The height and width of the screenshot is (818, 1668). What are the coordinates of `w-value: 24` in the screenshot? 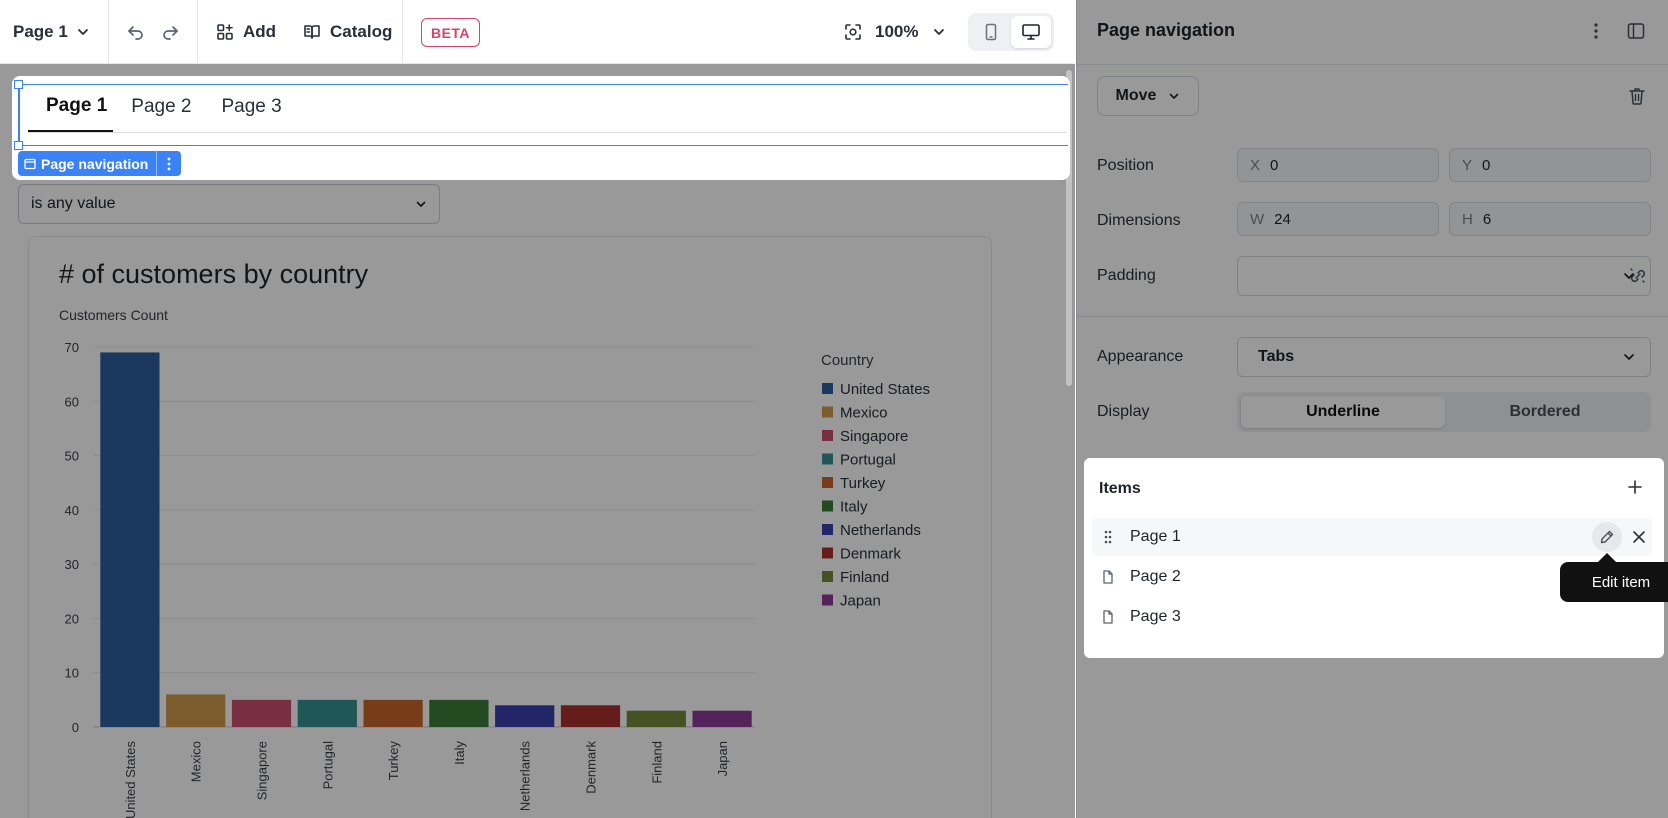 It's located at (1282, 219).